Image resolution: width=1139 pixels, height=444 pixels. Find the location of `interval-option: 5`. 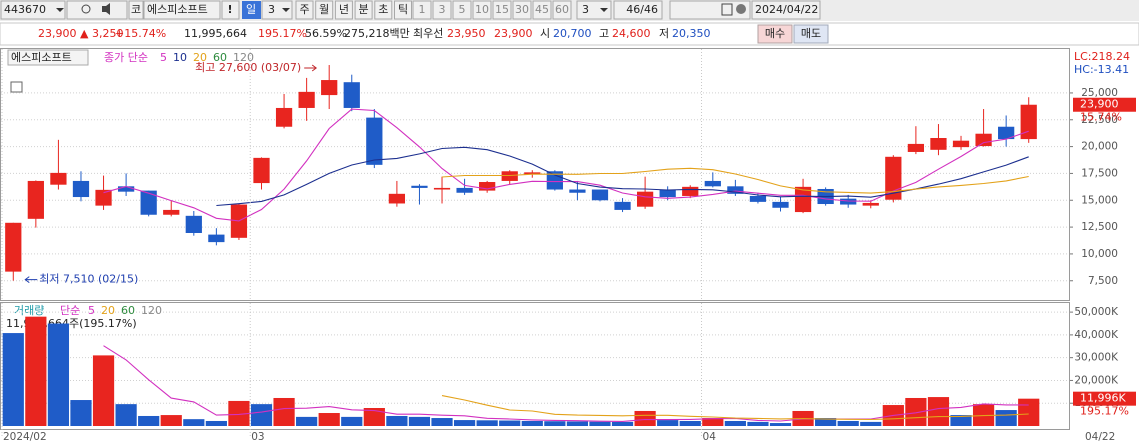

interval-option: 5 is located at coordinates (462, 9).